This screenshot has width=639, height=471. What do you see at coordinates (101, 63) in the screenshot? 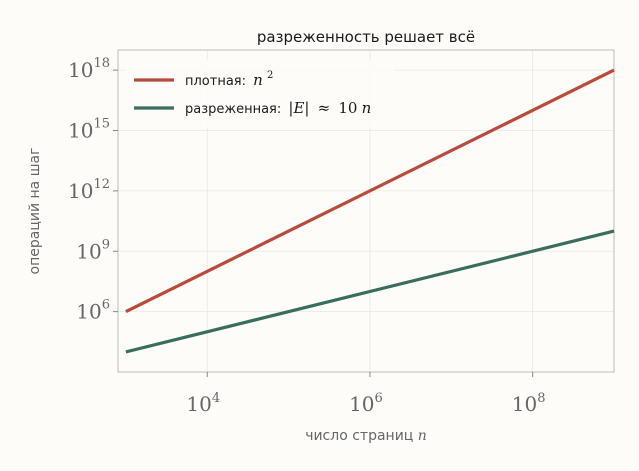
I see `y-tick-exp: 18` at bounding box center [101, 63].